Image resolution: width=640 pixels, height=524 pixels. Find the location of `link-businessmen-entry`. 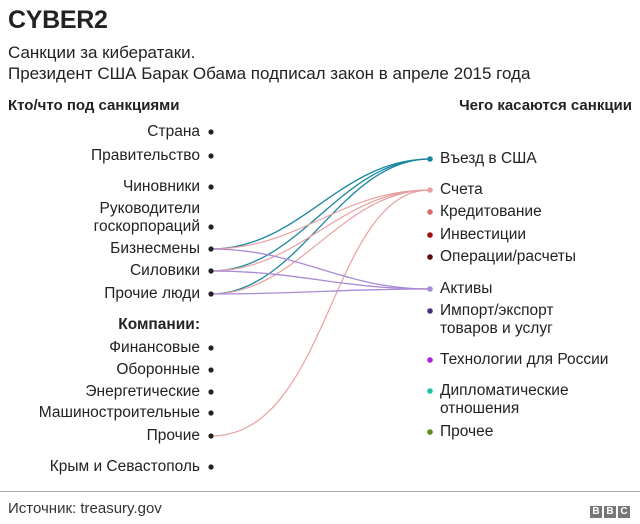

link-businessmen-entry is located at coordinates (320, 204).